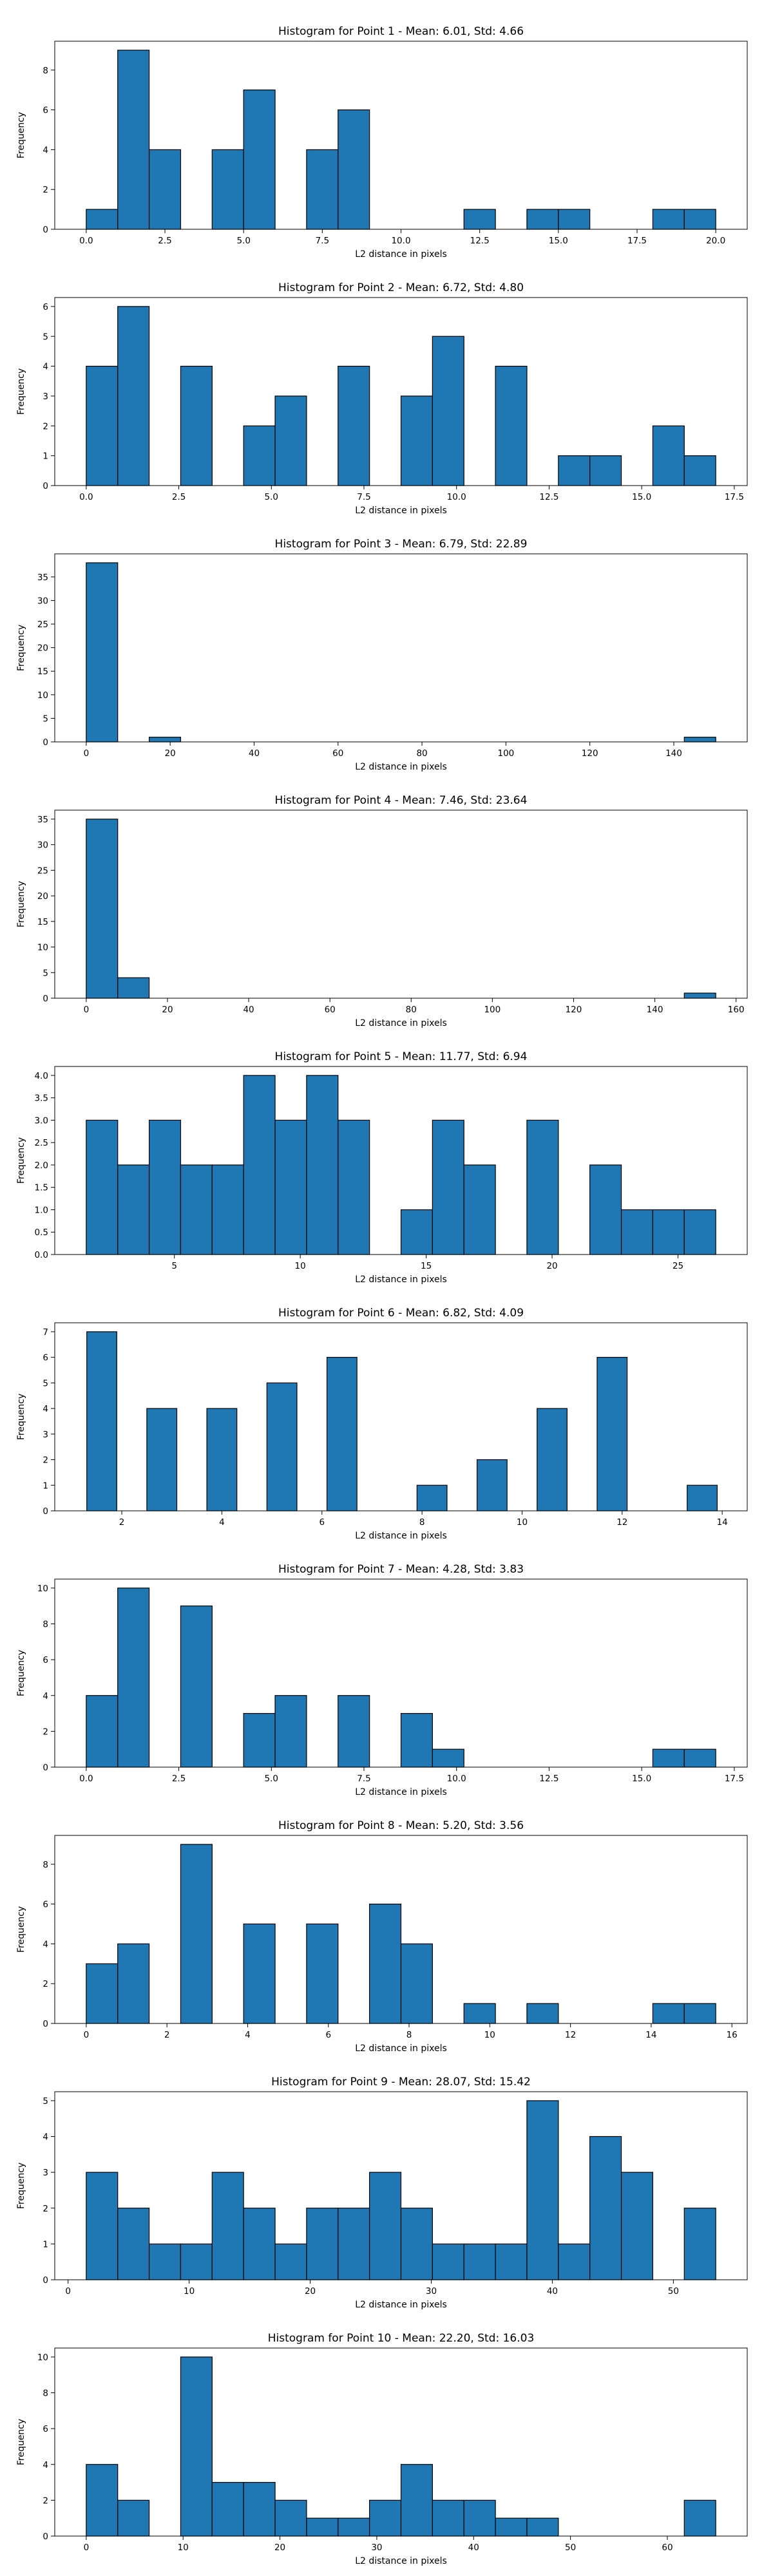 The height and width of the screenshot is (2576, 773). I want to click on x-tick-label: 17.5, so click(734, 497).